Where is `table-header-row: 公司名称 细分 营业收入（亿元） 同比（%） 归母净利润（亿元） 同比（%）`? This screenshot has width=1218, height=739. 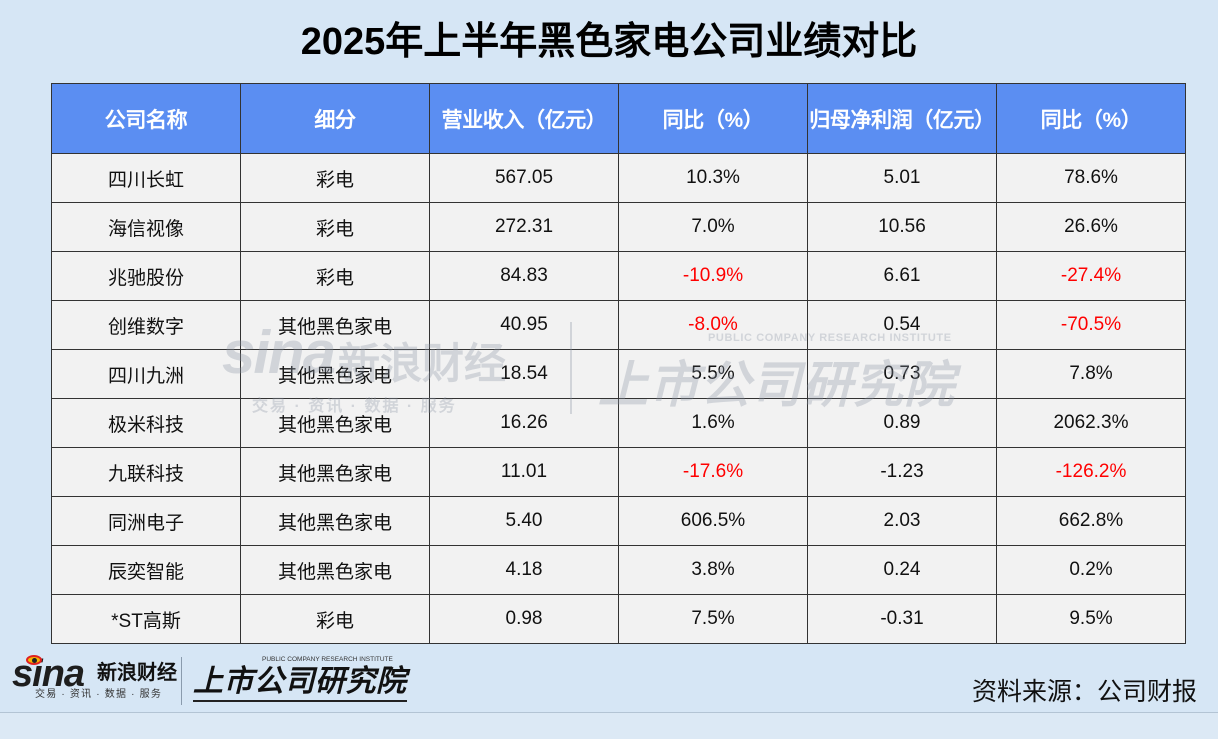
table-header-row: 公司名称 细分 营业收入（亿元） 同比（%） 归母净利润（亿元） 同比（%） is located at coordinates (618, 118).